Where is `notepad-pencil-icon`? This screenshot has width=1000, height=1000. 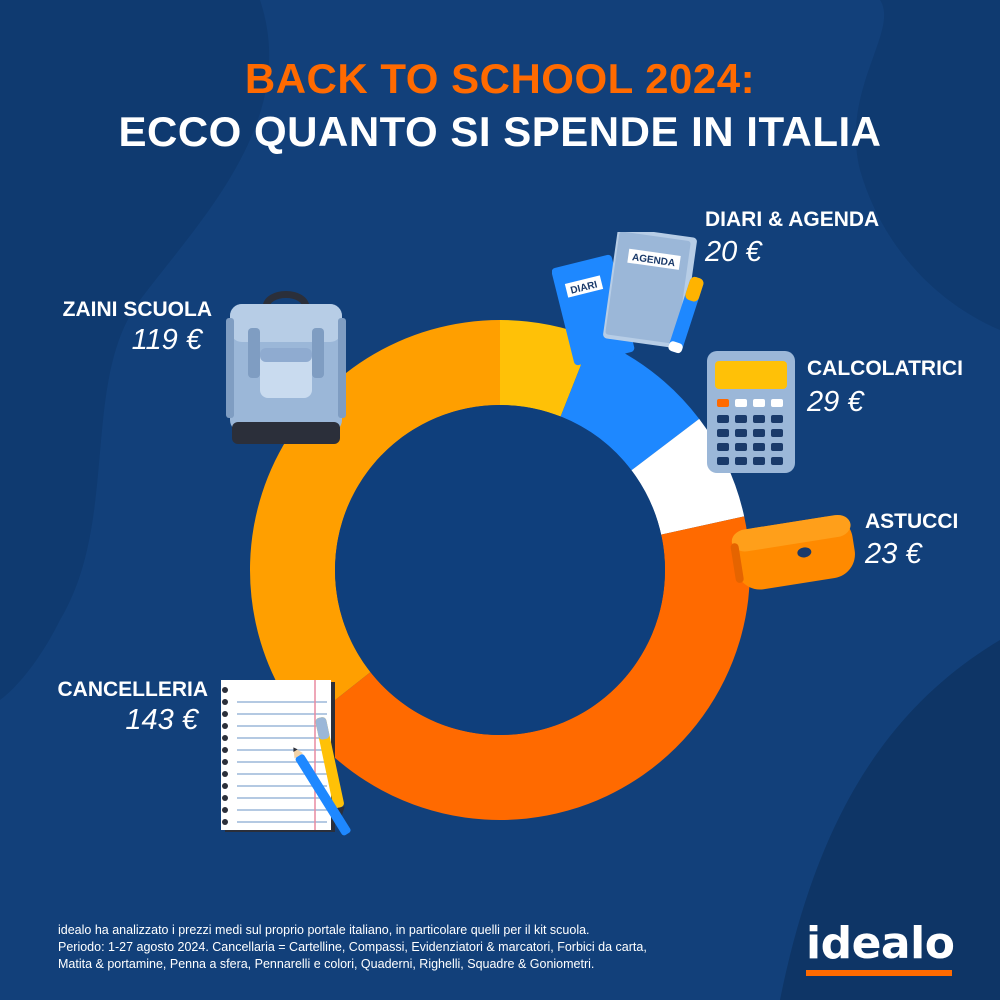 notepad-pencil-icon is located at coordinates (286, 758).